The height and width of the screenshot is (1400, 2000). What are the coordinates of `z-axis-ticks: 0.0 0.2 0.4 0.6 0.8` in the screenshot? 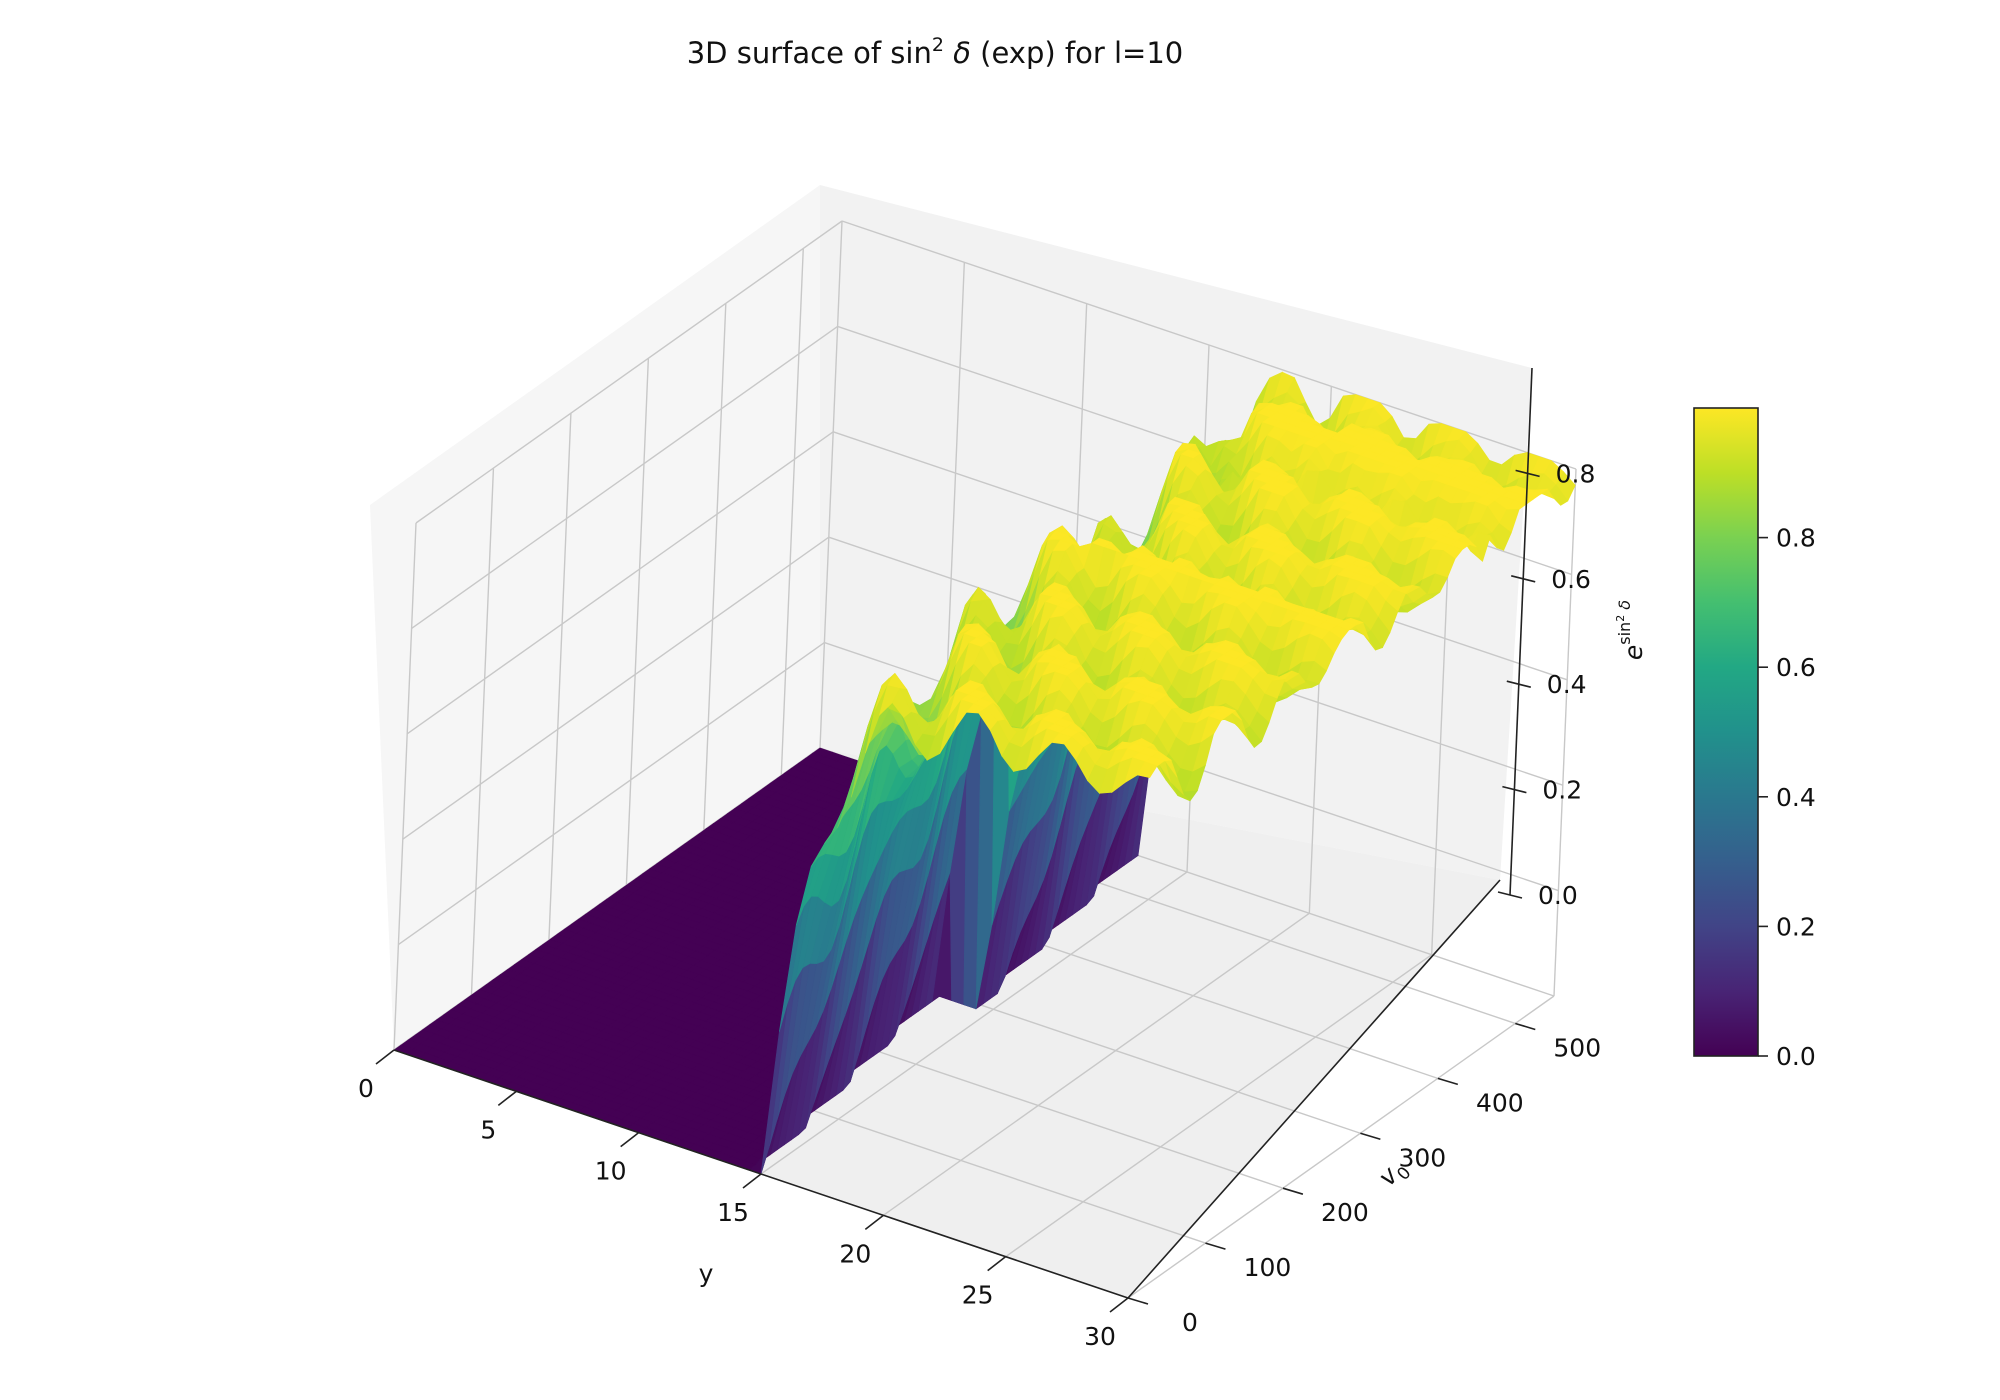 It's located at (1546, 684).